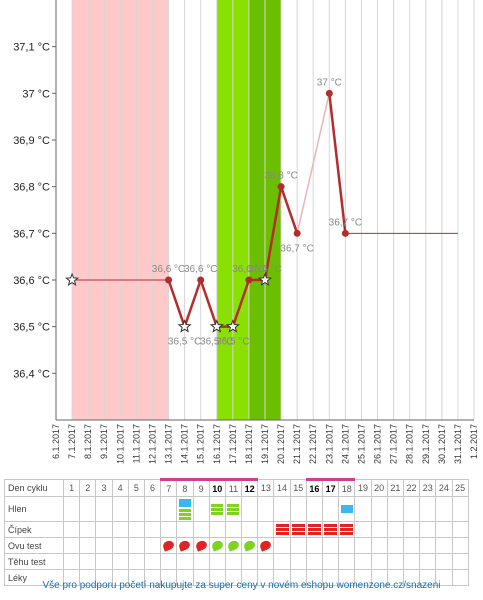 This screenshot has width=483, height=600. Describe the element at coordinates (233, 487) in the screenshot. I see `day-number: 11` at that location.